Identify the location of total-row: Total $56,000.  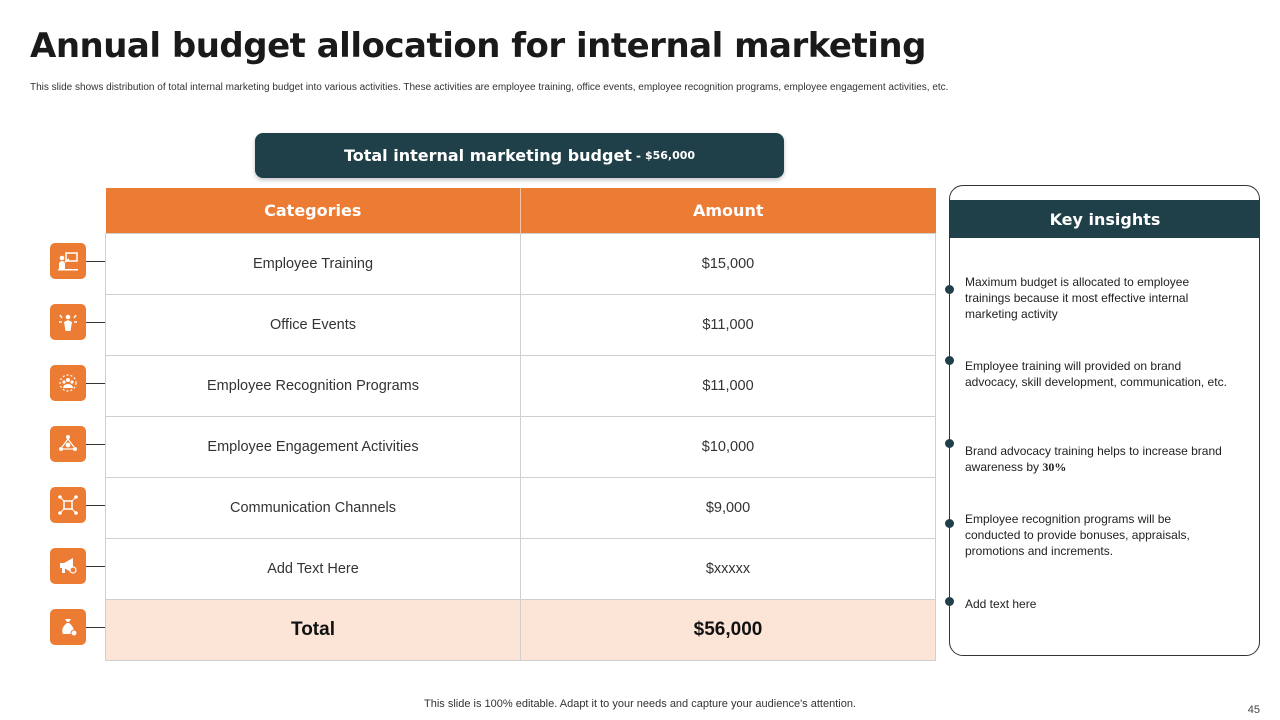
(520, 630).